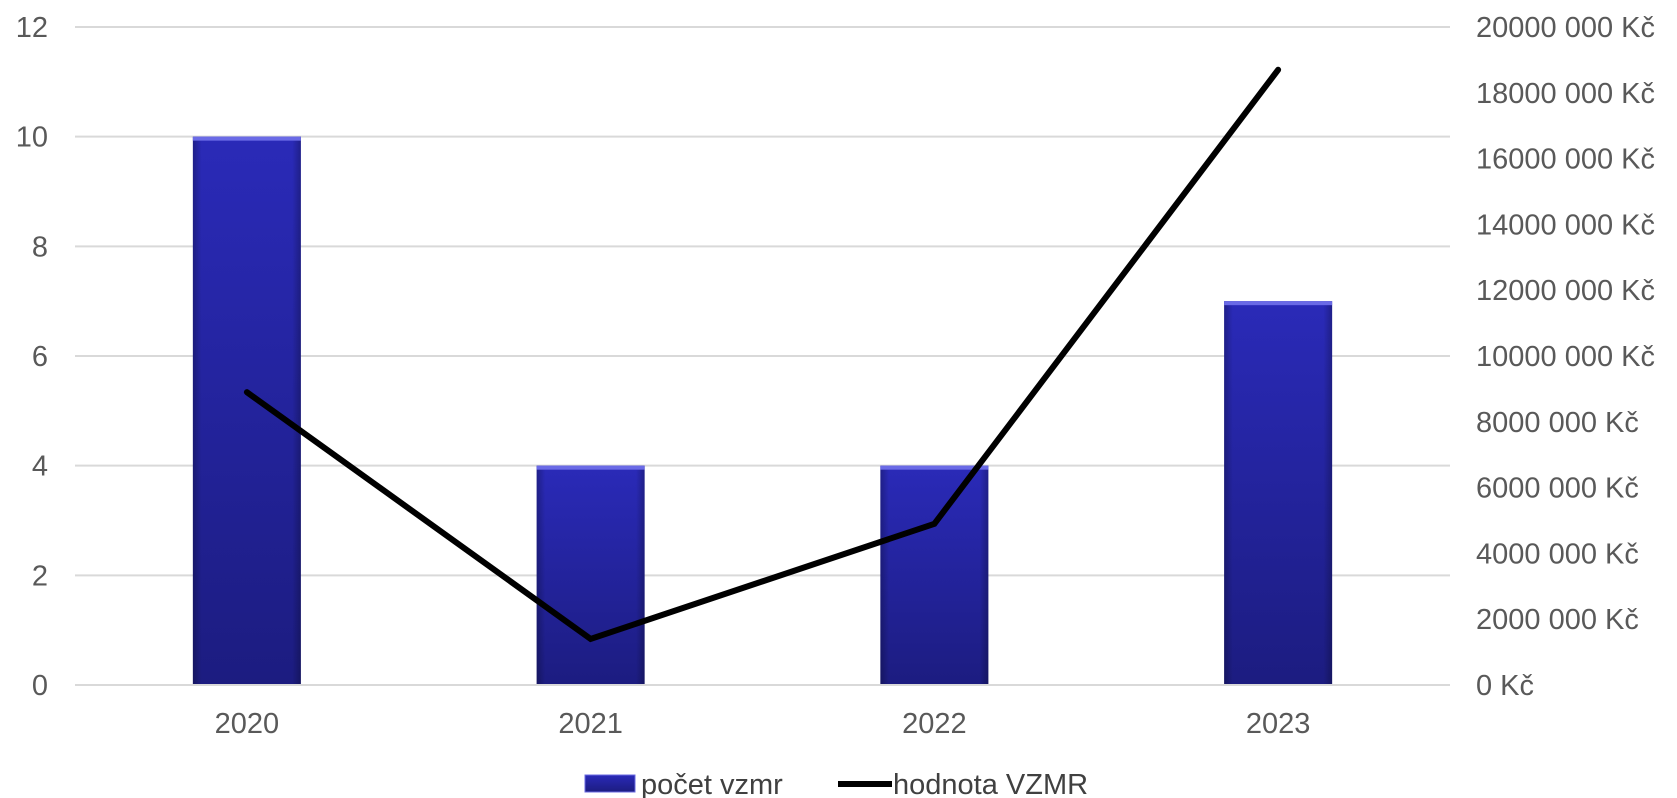 This screenshot has width=1677, height=798. What do you see at coordinates (610, 783) in the screenshot?
I see `legend-bar-swatch` at bounding box center [610, 783].